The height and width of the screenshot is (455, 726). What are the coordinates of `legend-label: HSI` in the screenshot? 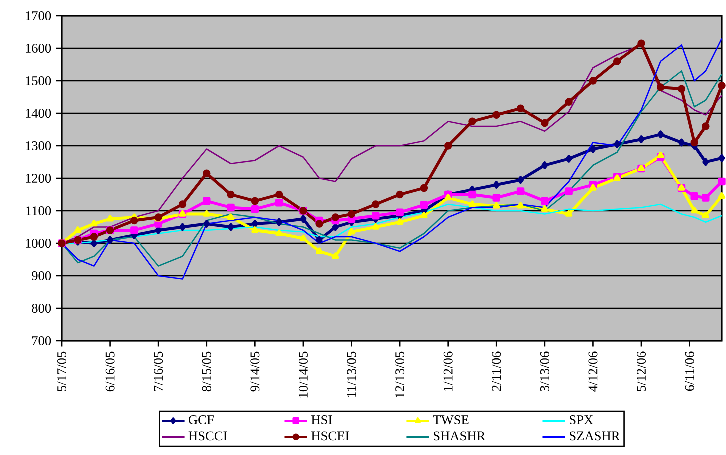 It's located at (322, 420).